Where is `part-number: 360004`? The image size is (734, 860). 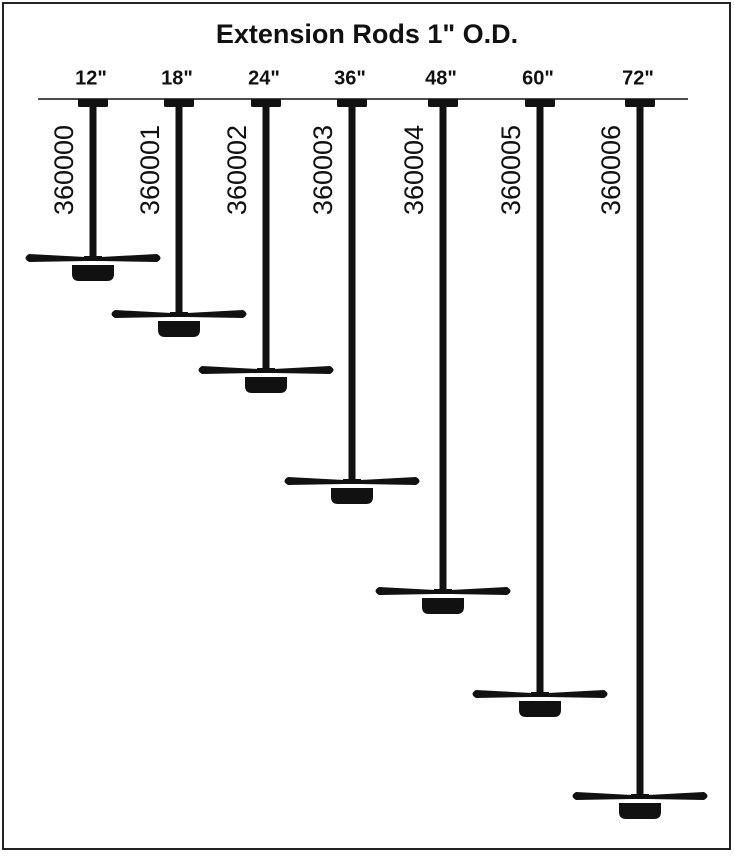
part-number: 360004 is located at coordinates (414, 170).